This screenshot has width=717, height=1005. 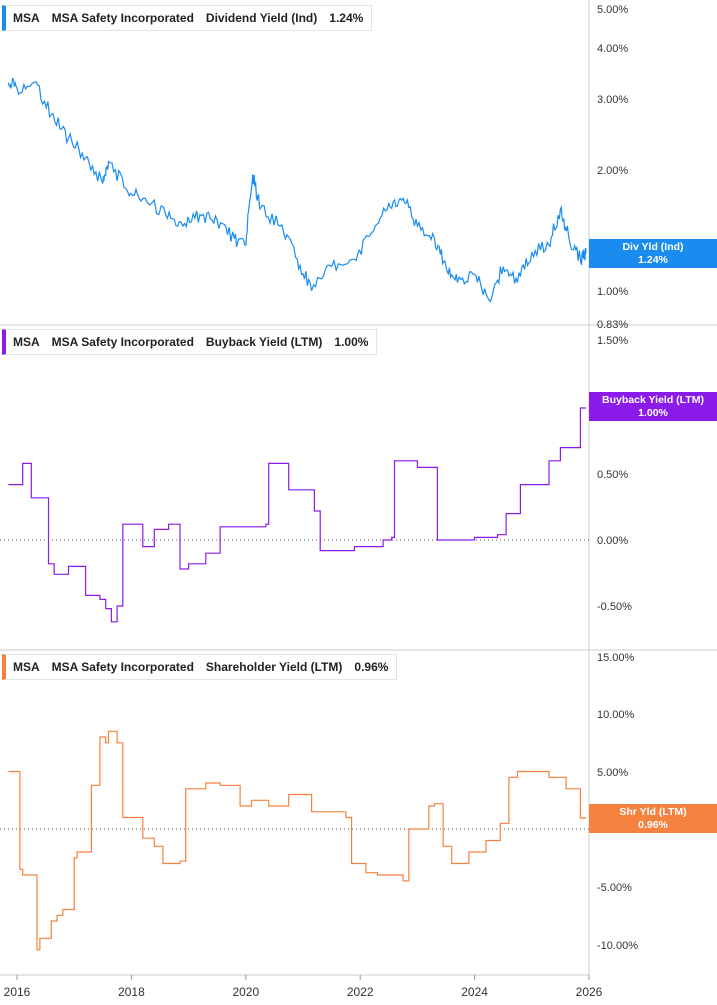 I want to click on y-tick-label: -0.50%, so click(x=614, y=607).